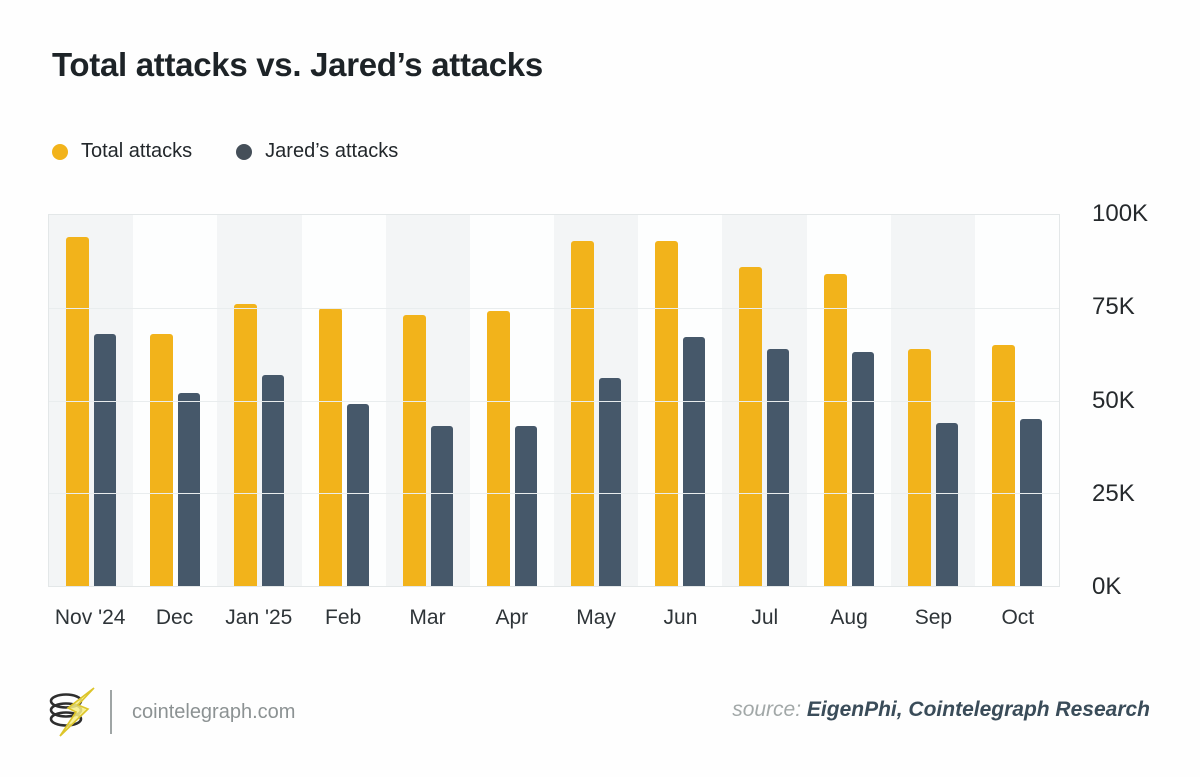 This screenshot has width=1200, height=777. What do you see at coordinates (111, 712) in the screenshot?
I see `footer-divider` at bounding box center [111, 712].